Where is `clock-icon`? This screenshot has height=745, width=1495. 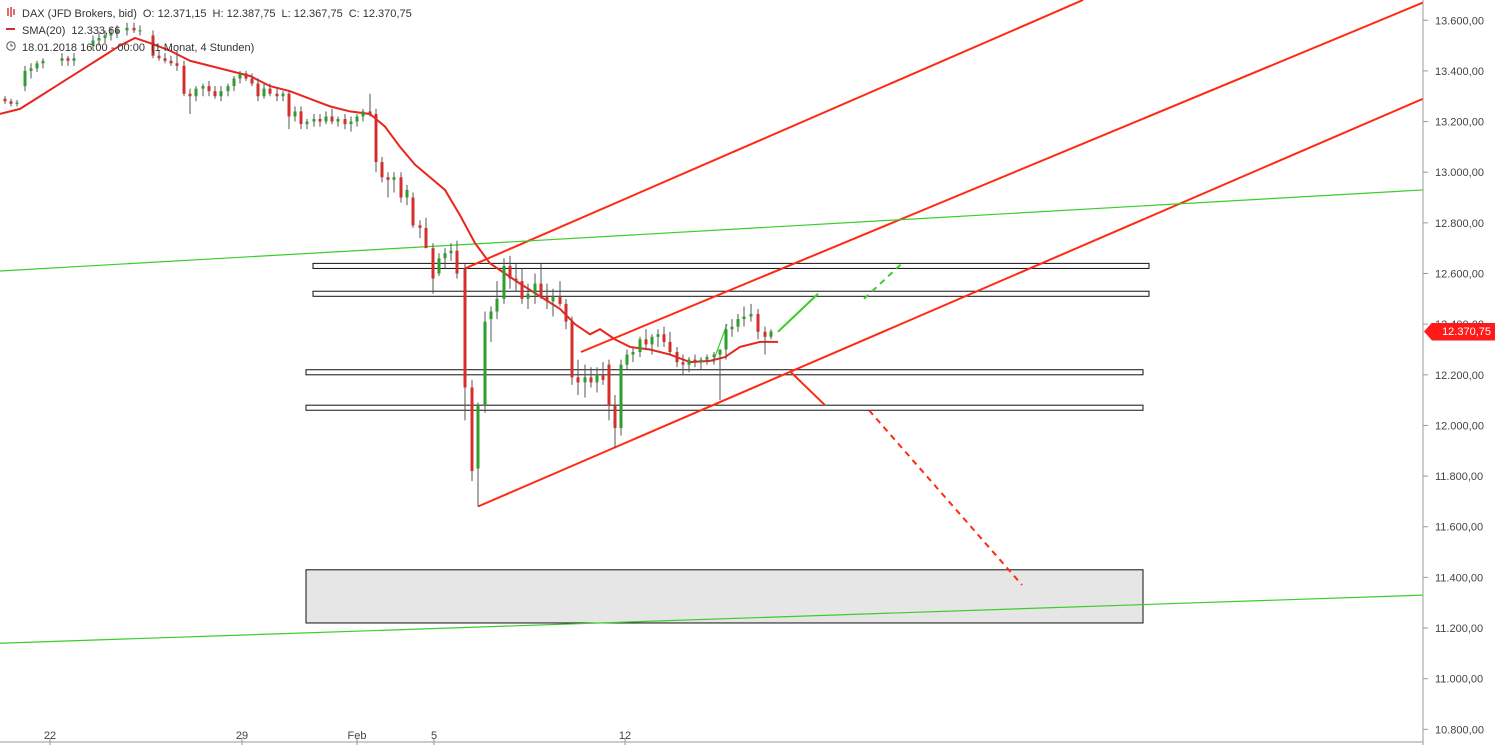
clock-icon is located at coordinates (12, 48).